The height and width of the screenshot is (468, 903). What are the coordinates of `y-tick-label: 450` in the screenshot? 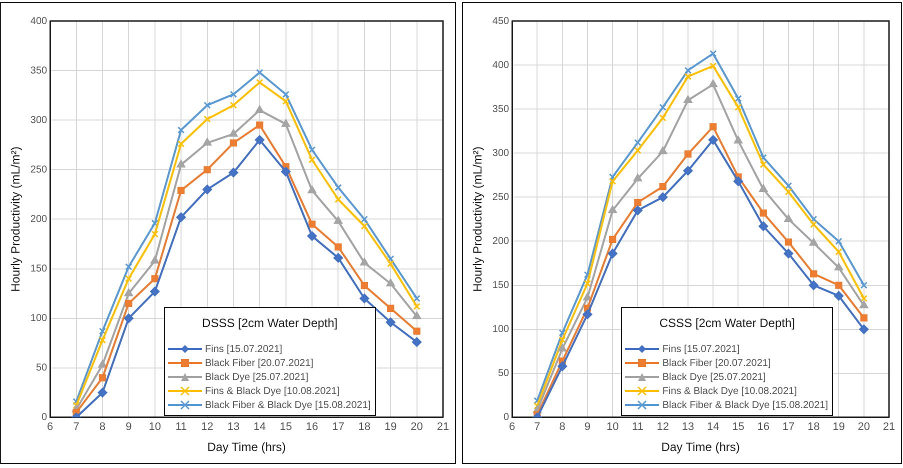 It's located at (501, 21).